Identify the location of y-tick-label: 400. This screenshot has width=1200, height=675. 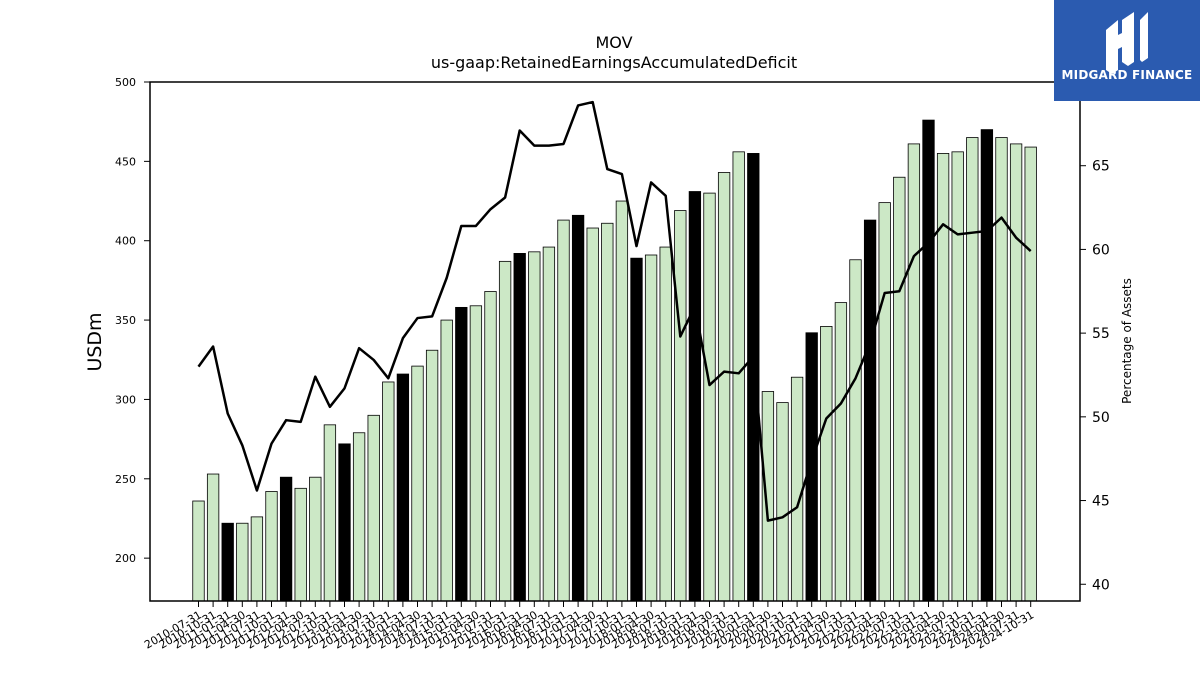
(125, 241).